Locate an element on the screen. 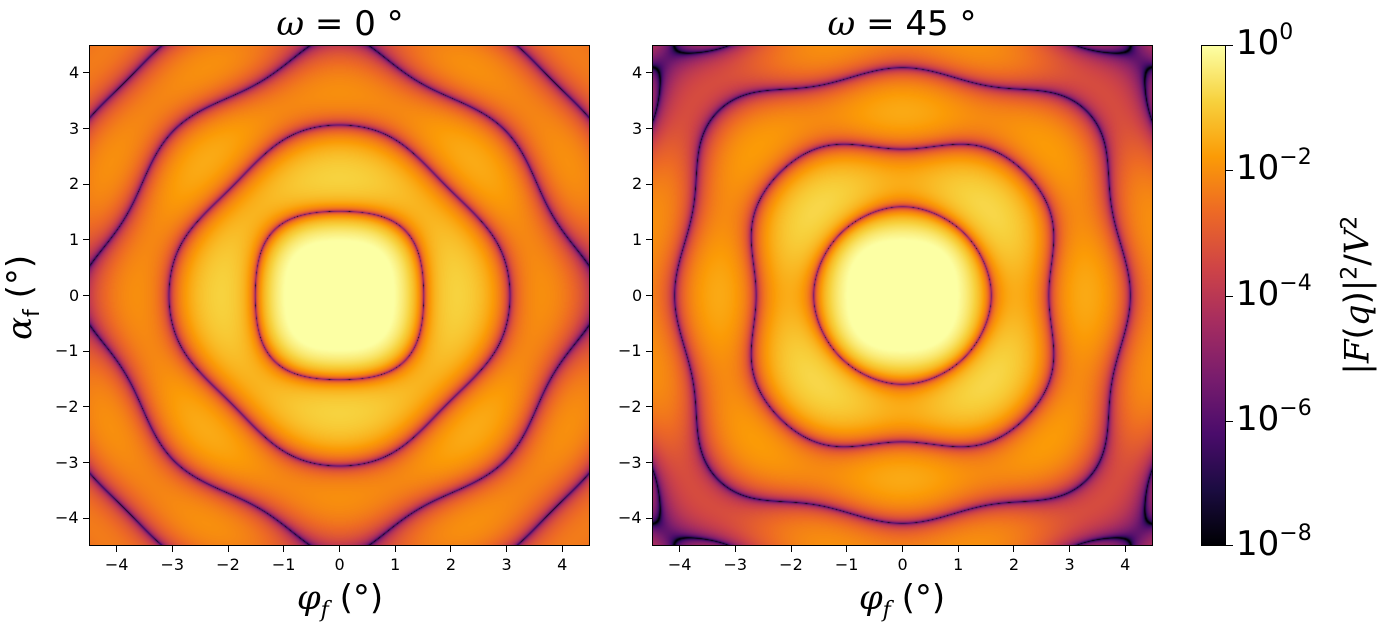  panel-1-xtick-label: 4 is located at coordinates (562, 564).